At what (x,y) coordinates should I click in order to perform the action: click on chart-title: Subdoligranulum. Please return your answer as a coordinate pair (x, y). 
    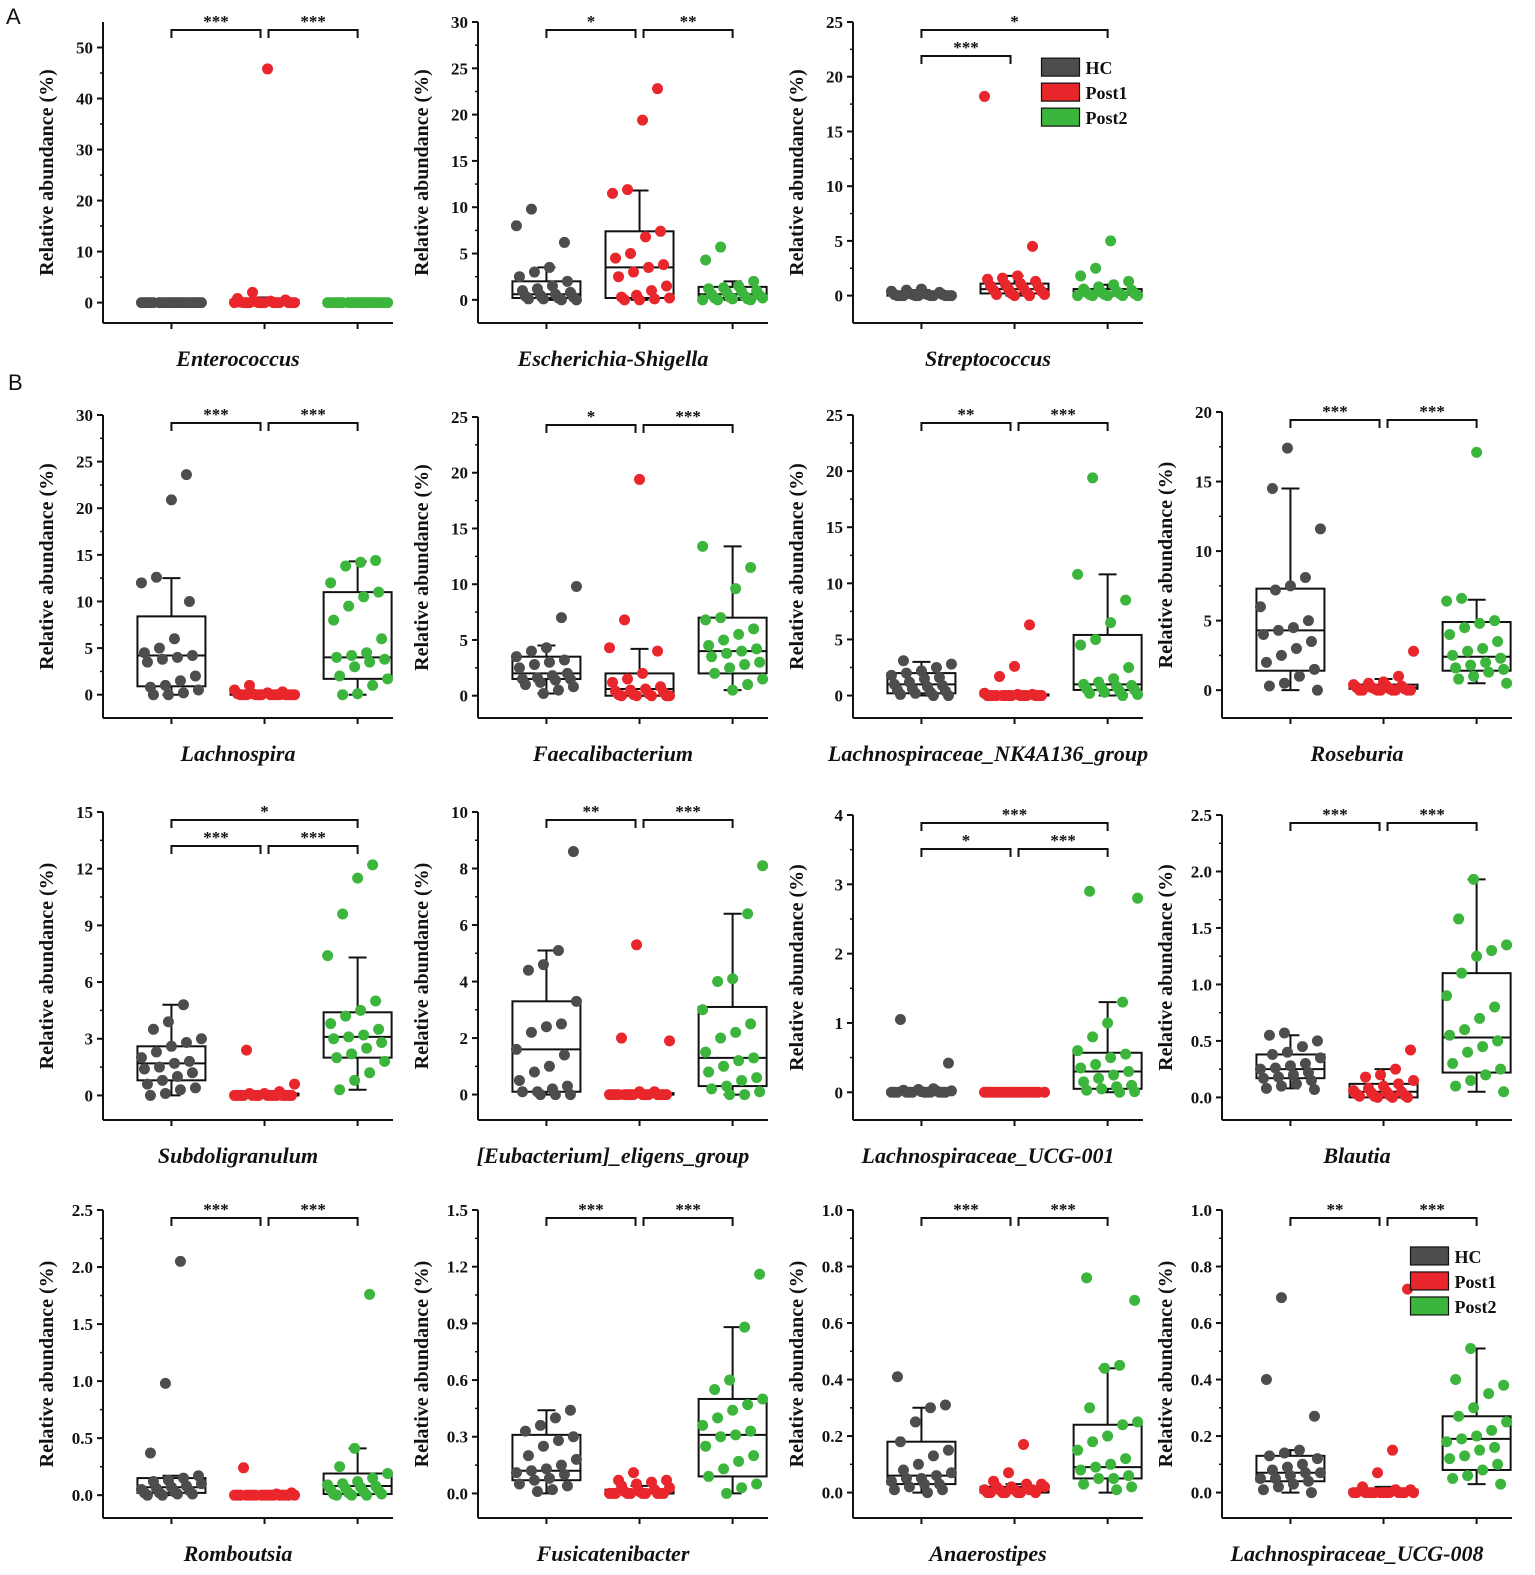
    Looking at the image, I should click on (238, 1155).